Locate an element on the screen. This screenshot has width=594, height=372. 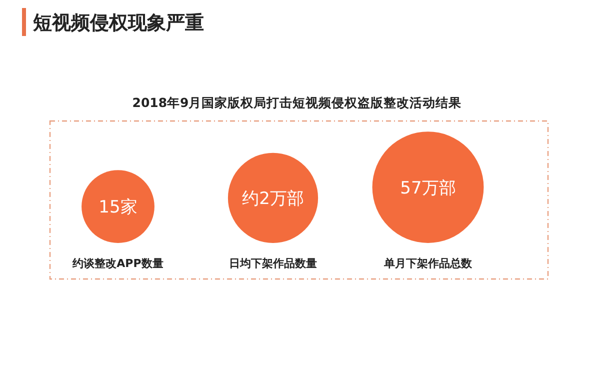
data-label: 57万部 is located at coordinates (428, 188).